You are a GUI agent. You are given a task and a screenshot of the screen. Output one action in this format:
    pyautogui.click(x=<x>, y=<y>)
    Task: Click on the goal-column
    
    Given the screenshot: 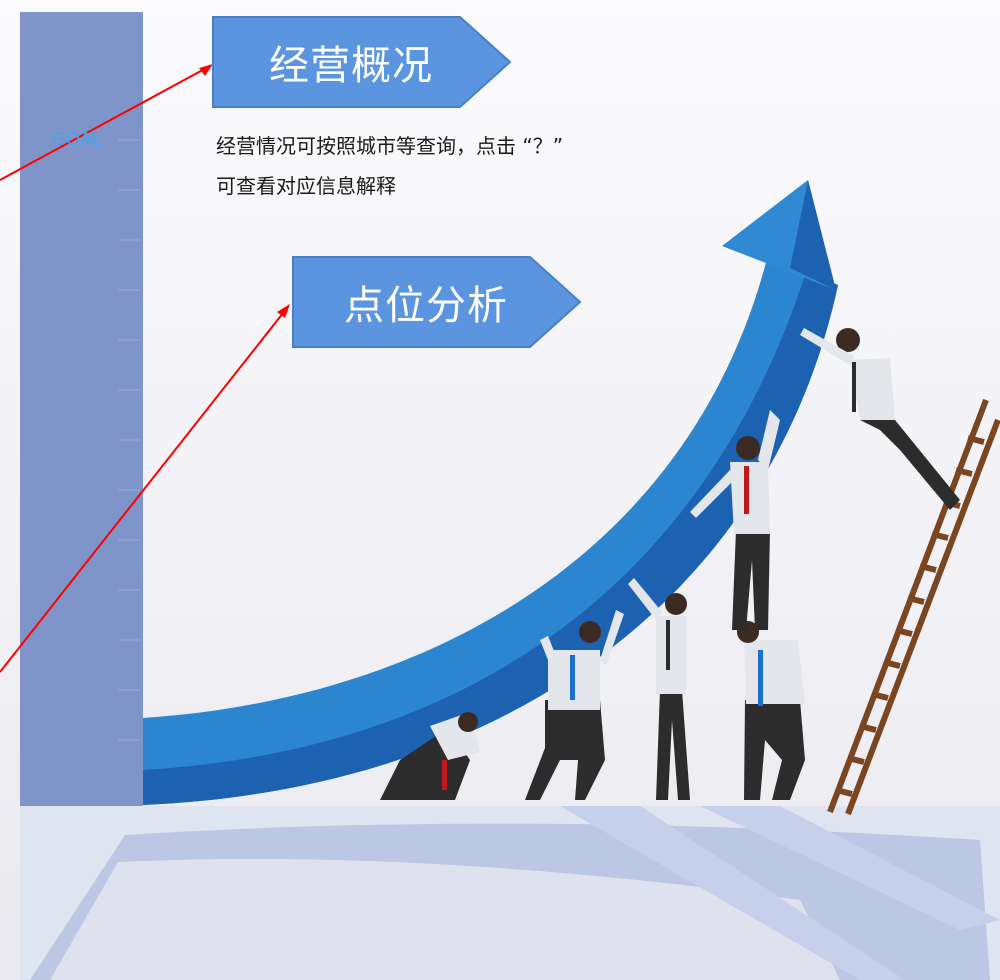 What is the action you would take?
    pyautogui.click(x=81, y=409)
    